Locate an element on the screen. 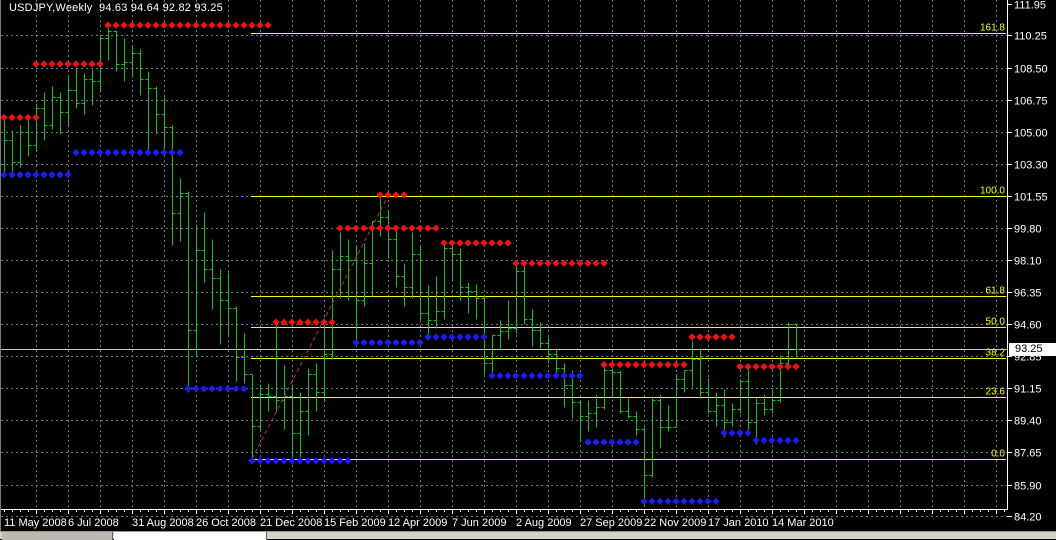 The width and height of the screenshot is (1056, 540). chart-tab-next is located at coordinates (190, 536).